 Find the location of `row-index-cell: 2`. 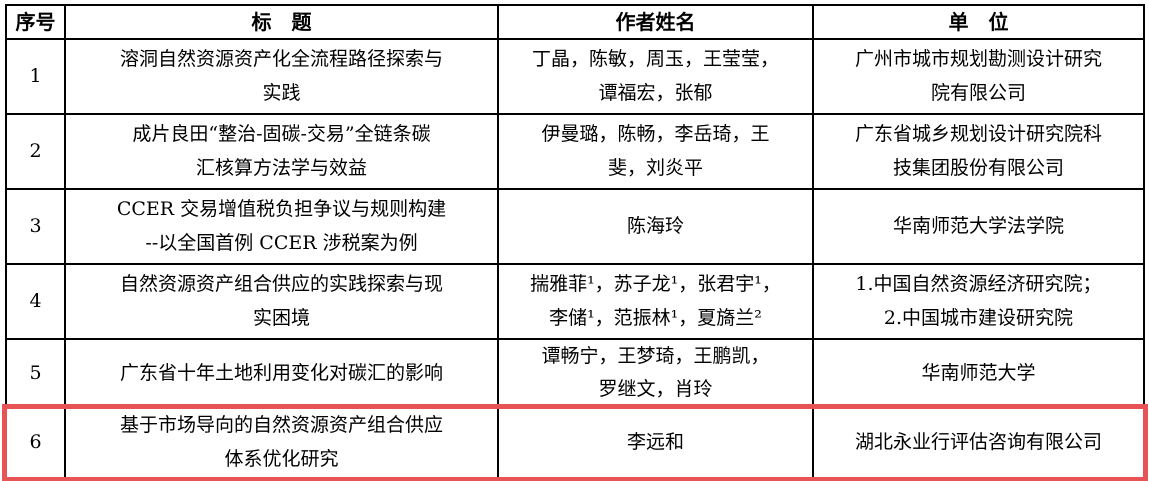

row-index-cell: 2 is located at coordinates (35, 151).